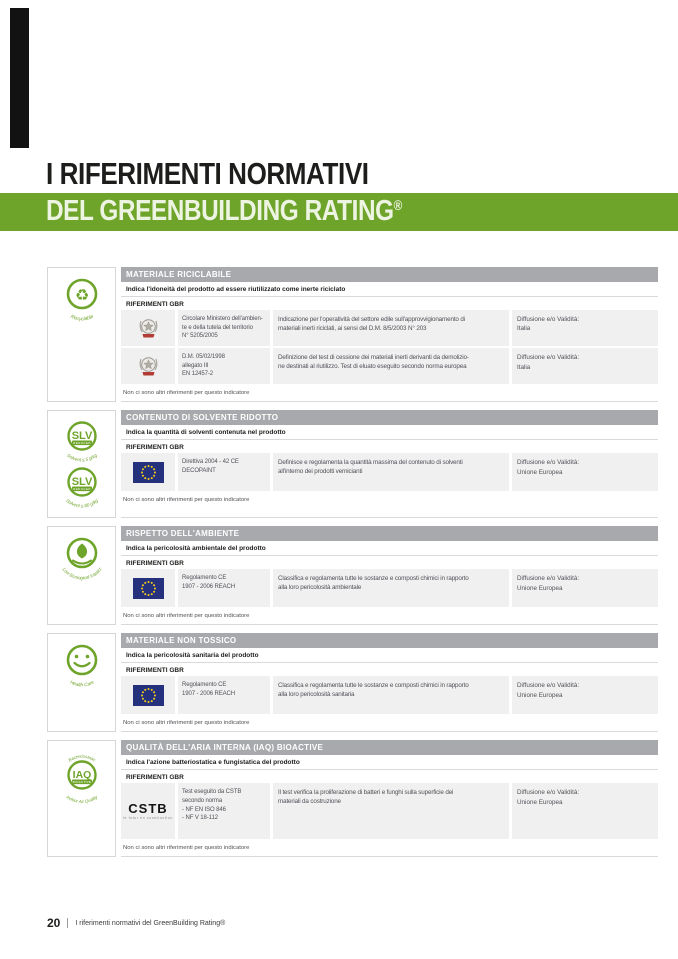 This screenshot has height=959, width=678. What do you see at coordinates (148, 818) in the screenshot?
I see `cstb-tagline: le futur en construction` at bounding box center [148, 818].